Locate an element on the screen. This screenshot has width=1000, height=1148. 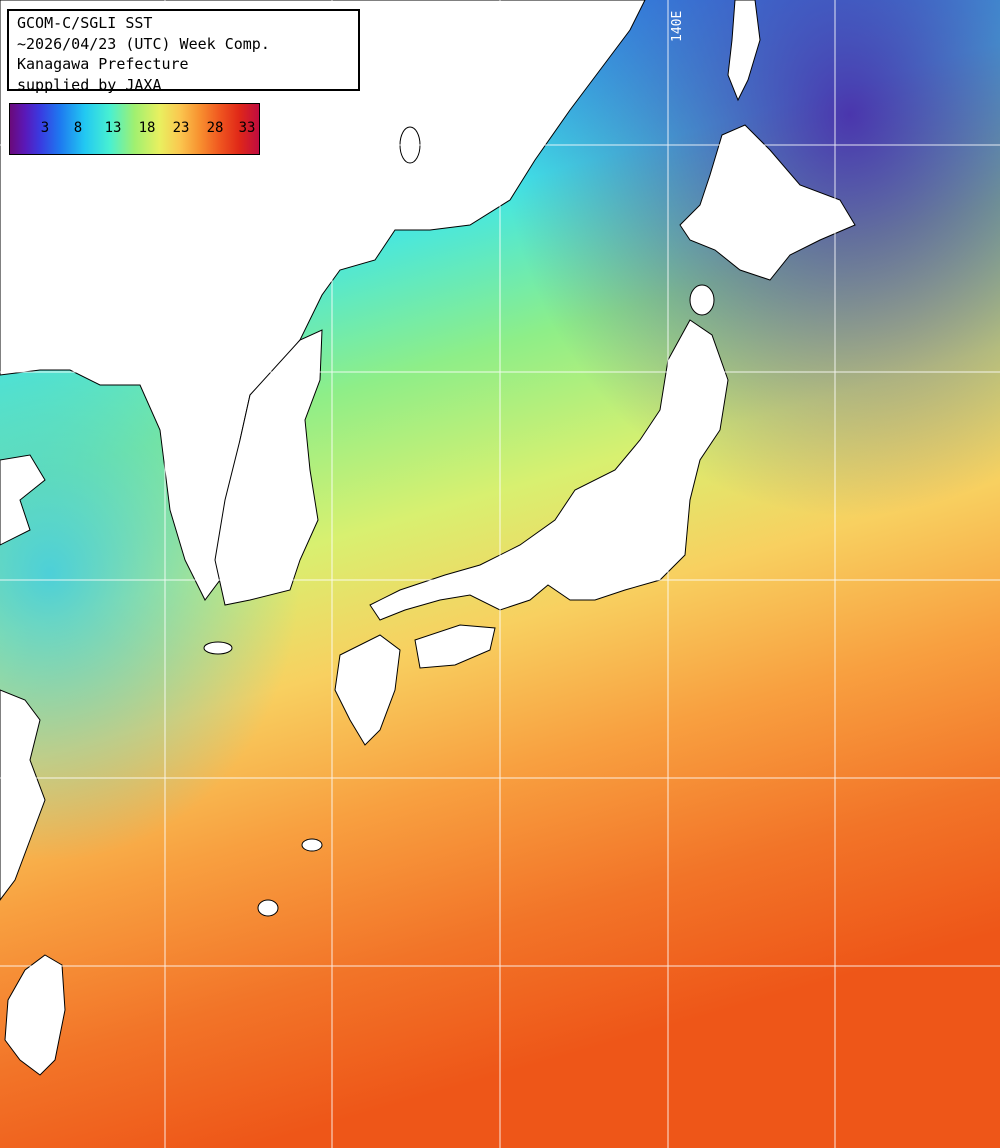
longitude-label: 140E is located at coordinates (677, 26).